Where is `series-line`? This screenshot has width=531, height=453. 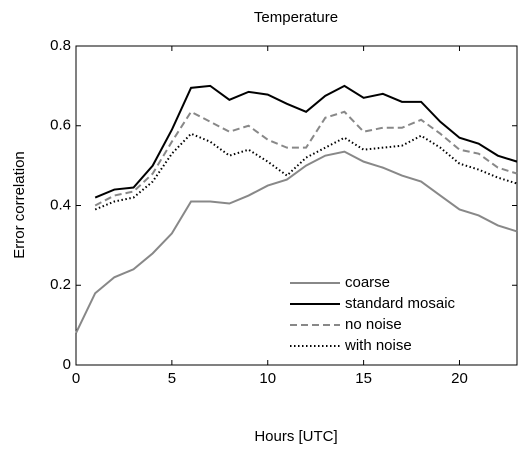 series-line is located at coordinates (306, 171).